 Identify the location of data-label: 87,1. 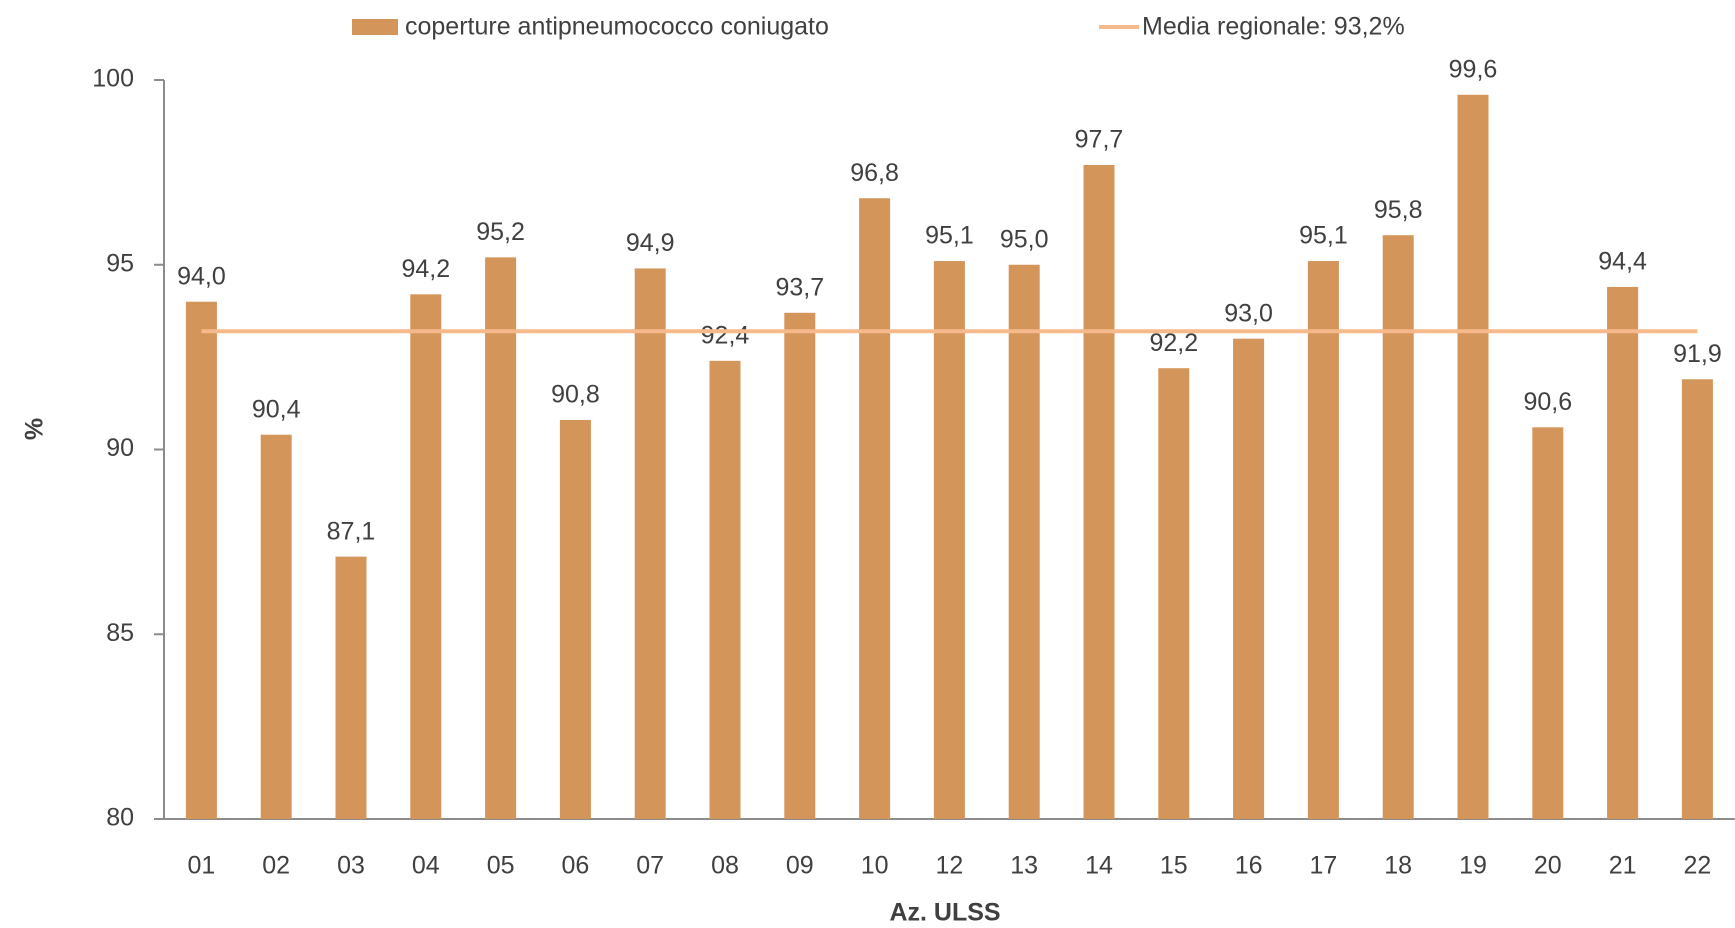
(351, 531).